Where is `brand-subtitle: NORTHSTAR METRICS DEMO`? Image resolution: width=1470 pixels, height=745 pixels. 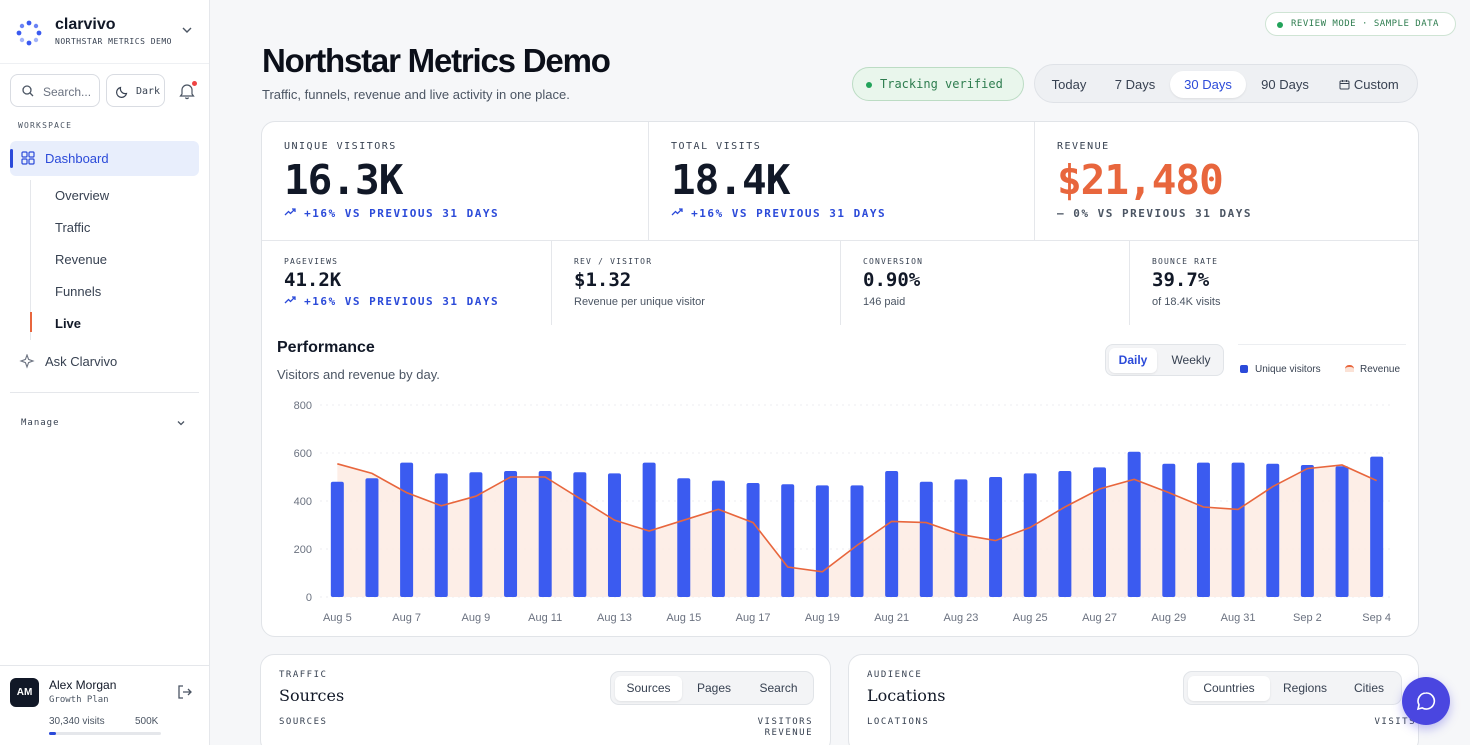 brand-subtitle: NORTHSTAR METRICS DEMO is located at coordinates (113, 41).